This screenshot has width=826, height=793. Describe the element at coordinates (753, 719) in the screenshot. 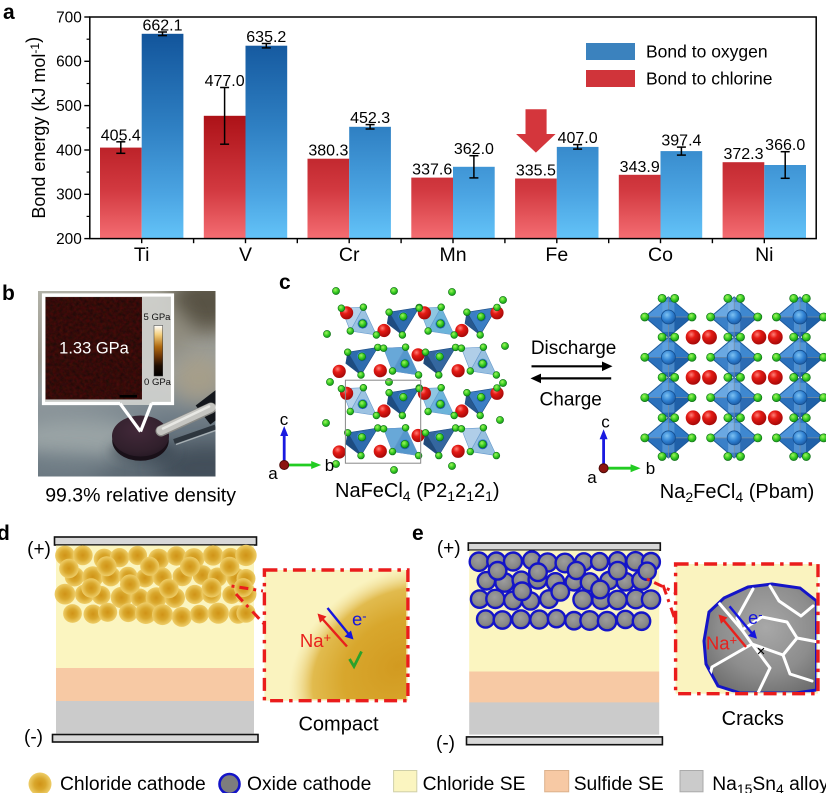

I see `svg-text: Cracks` at that location.